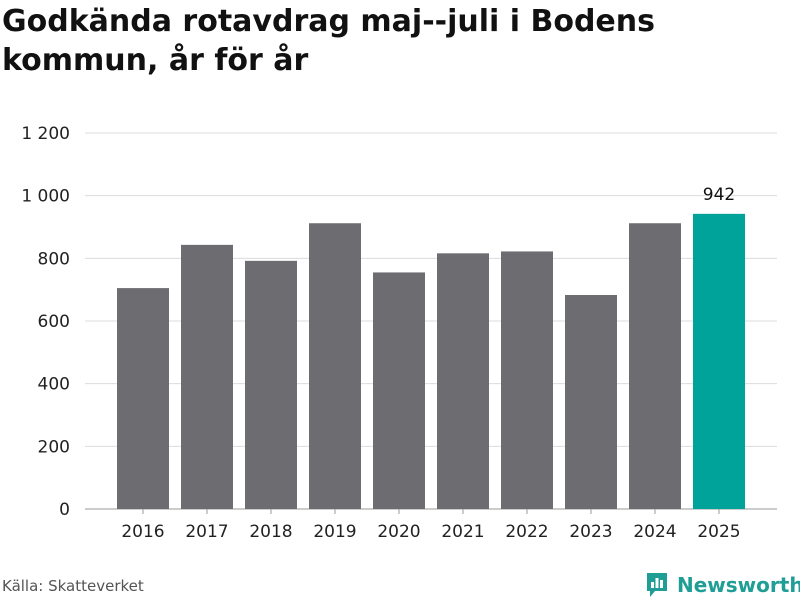 The image size is (800, 600). Describe the element at coordinates (526, 532) in the screenshot. I see `x-tick-label: 2022` at that location.